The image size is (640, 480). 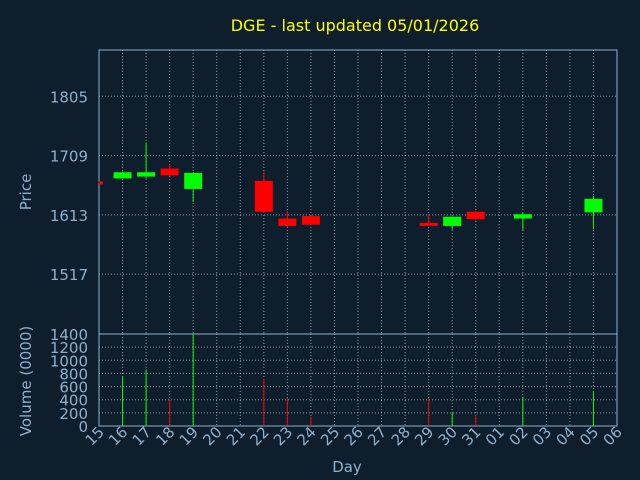 I want to click on x-tick-label: 25, so click(x=330, y=436).